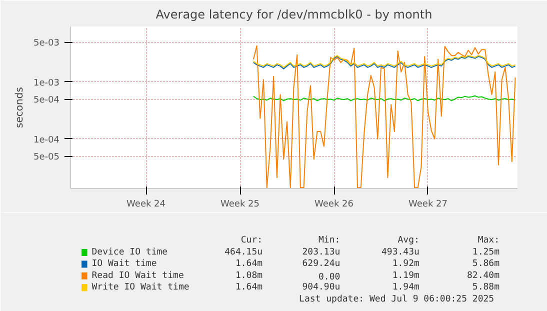 The height and width of the screenshot is (311, 547). Describe the element at coordinates (321, 253) in the screenshot. I see `text: 203.13u` at that location.